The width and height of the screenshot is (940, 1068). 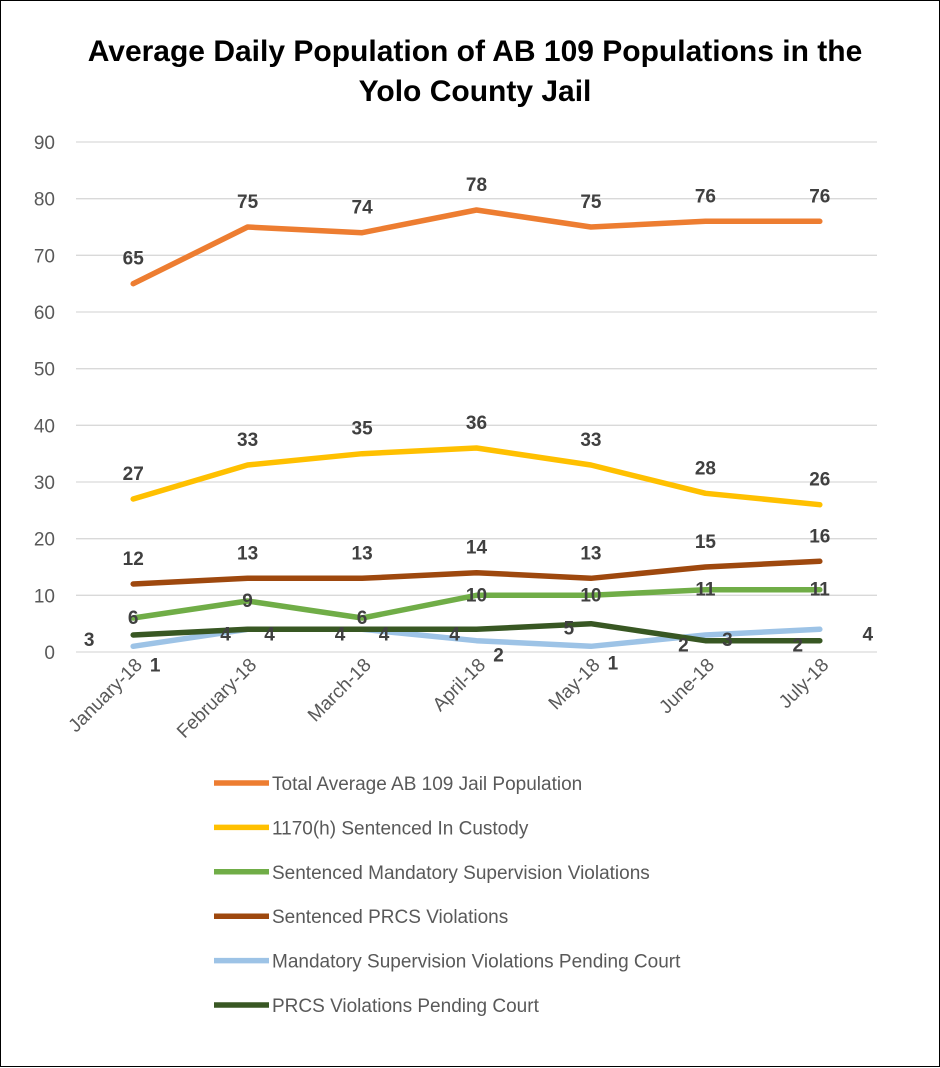 I want to click on y-tick-label: 30, so click(x=44, y=483).